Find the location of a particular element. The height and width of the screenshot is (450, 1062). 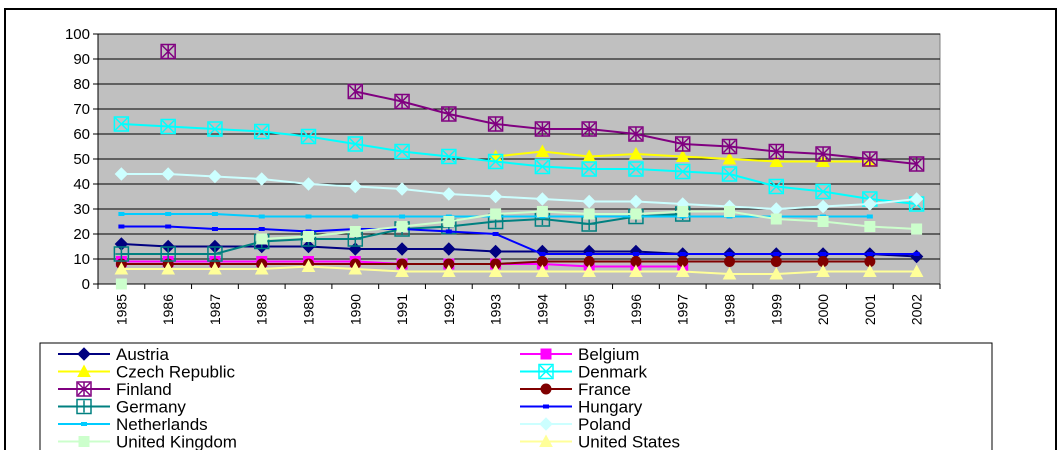

y-tick-label: 60 is located at coordinates (81, 134).